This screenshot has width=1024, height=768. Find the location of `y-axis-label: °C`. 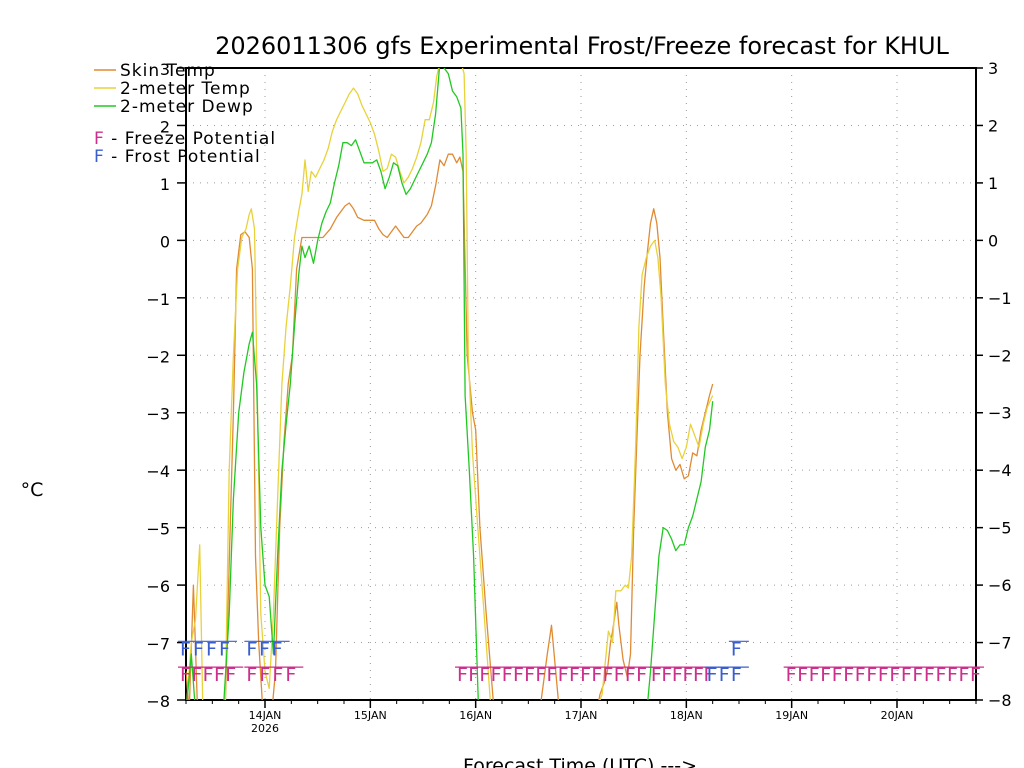

y-axis-label: °C is located at coordinates (32, 490).